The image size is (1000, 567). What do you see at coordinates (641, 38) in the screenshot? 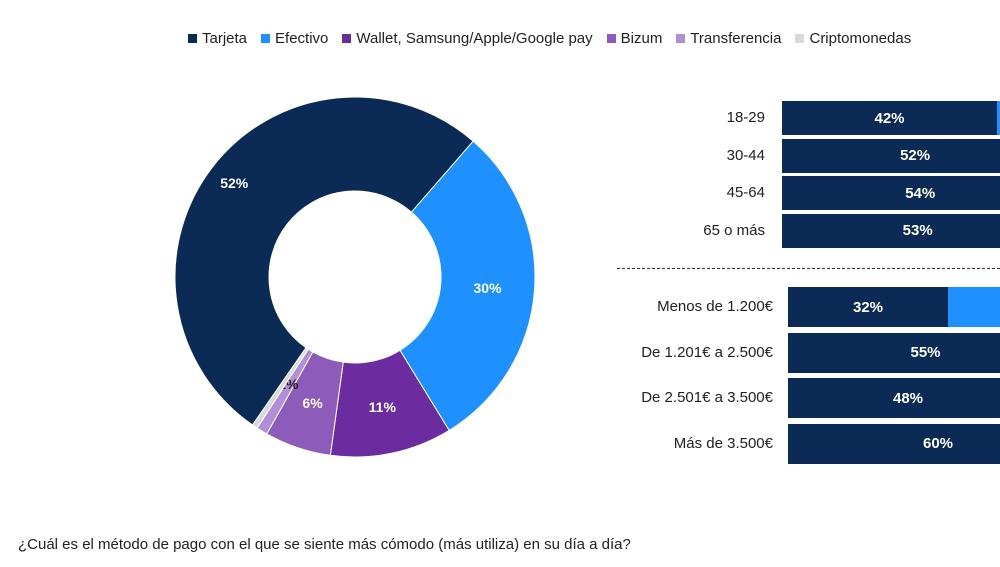
I see `legend-label: Bizum` at bounding box center [641, 38].